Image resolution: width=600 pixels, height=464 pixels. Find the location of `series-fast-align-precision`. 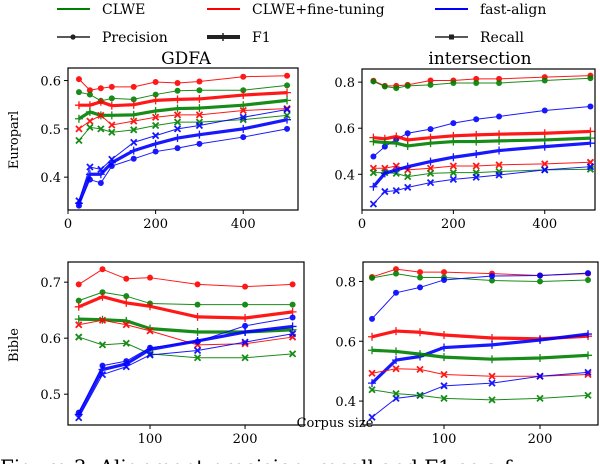

series-fast-align-precision is located at coordinates (183, 167).